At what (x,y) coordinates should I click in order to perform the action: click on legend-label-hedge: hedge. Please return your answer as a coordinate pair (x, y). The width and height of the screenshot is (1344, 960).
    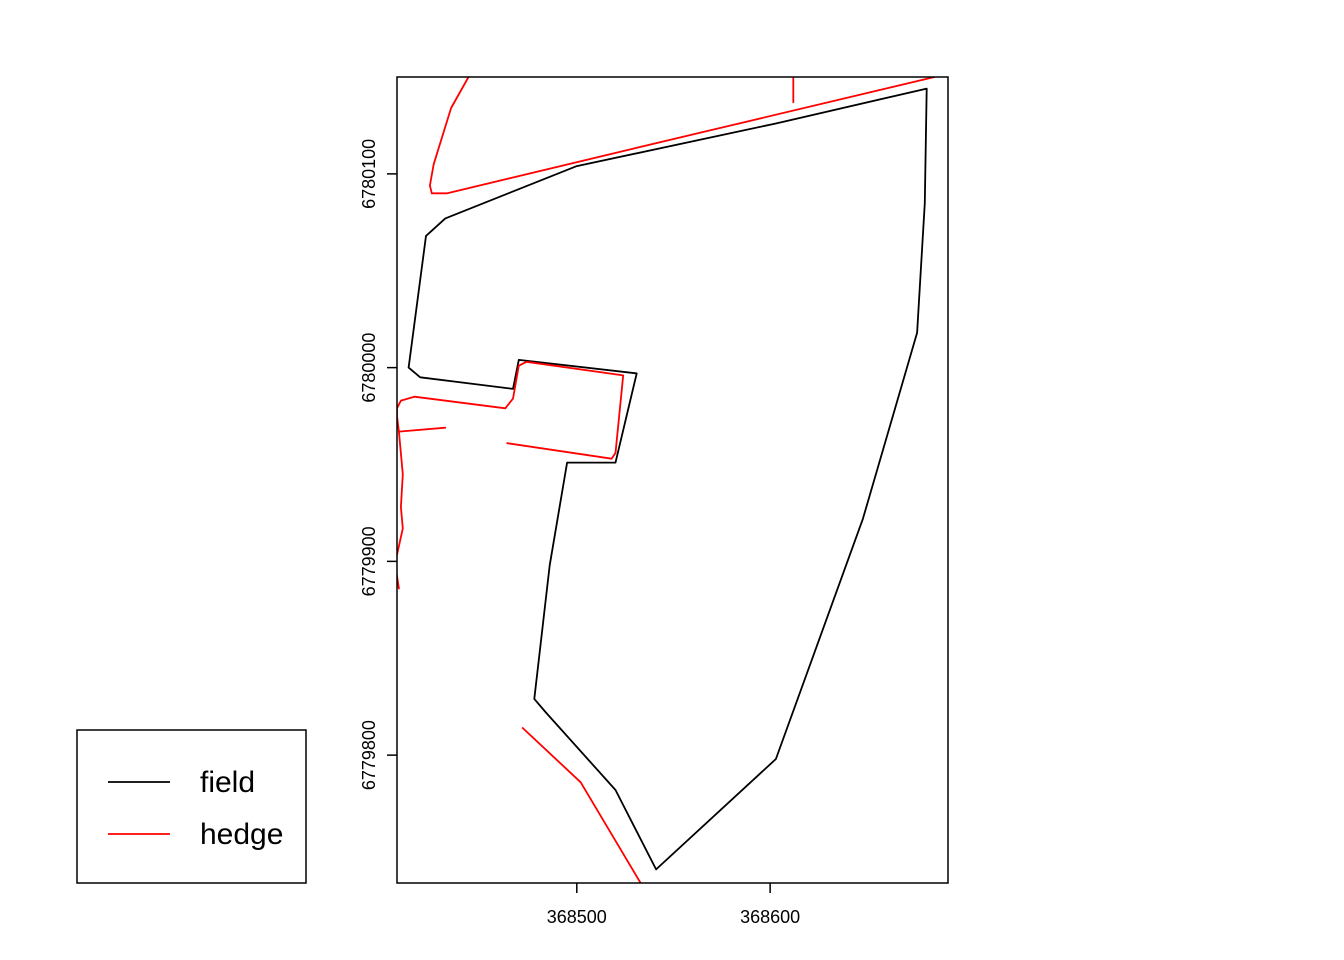
    Looking at the image, I should click on (241, 834).